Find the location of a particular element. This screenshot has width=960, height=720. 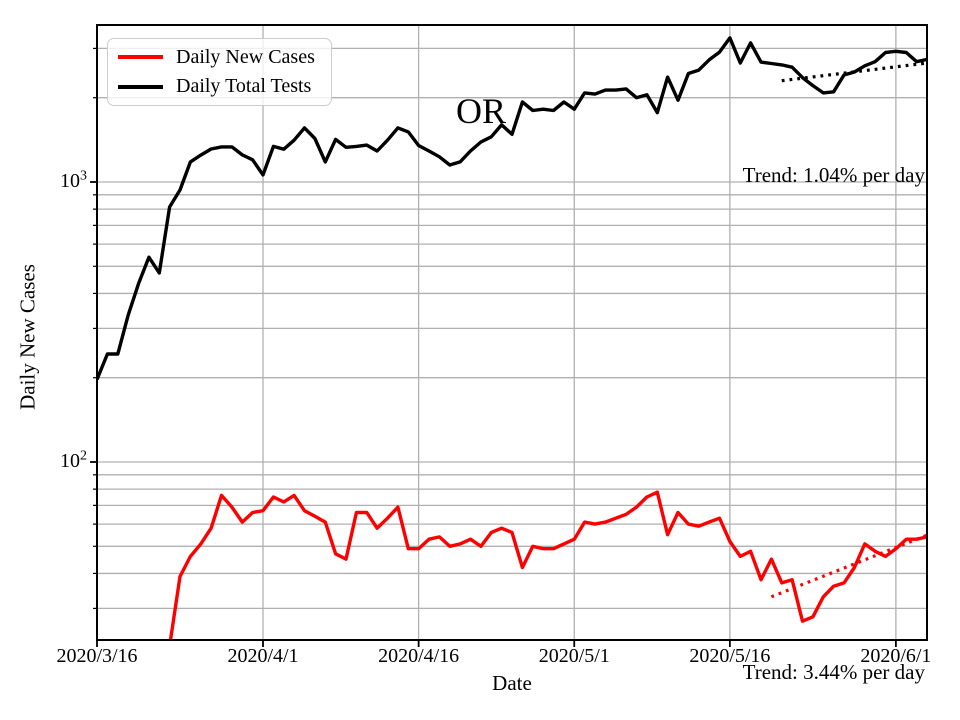

x-tick-label-2020-3-16: 2020/3/16 is located at coordinates (97, 656).